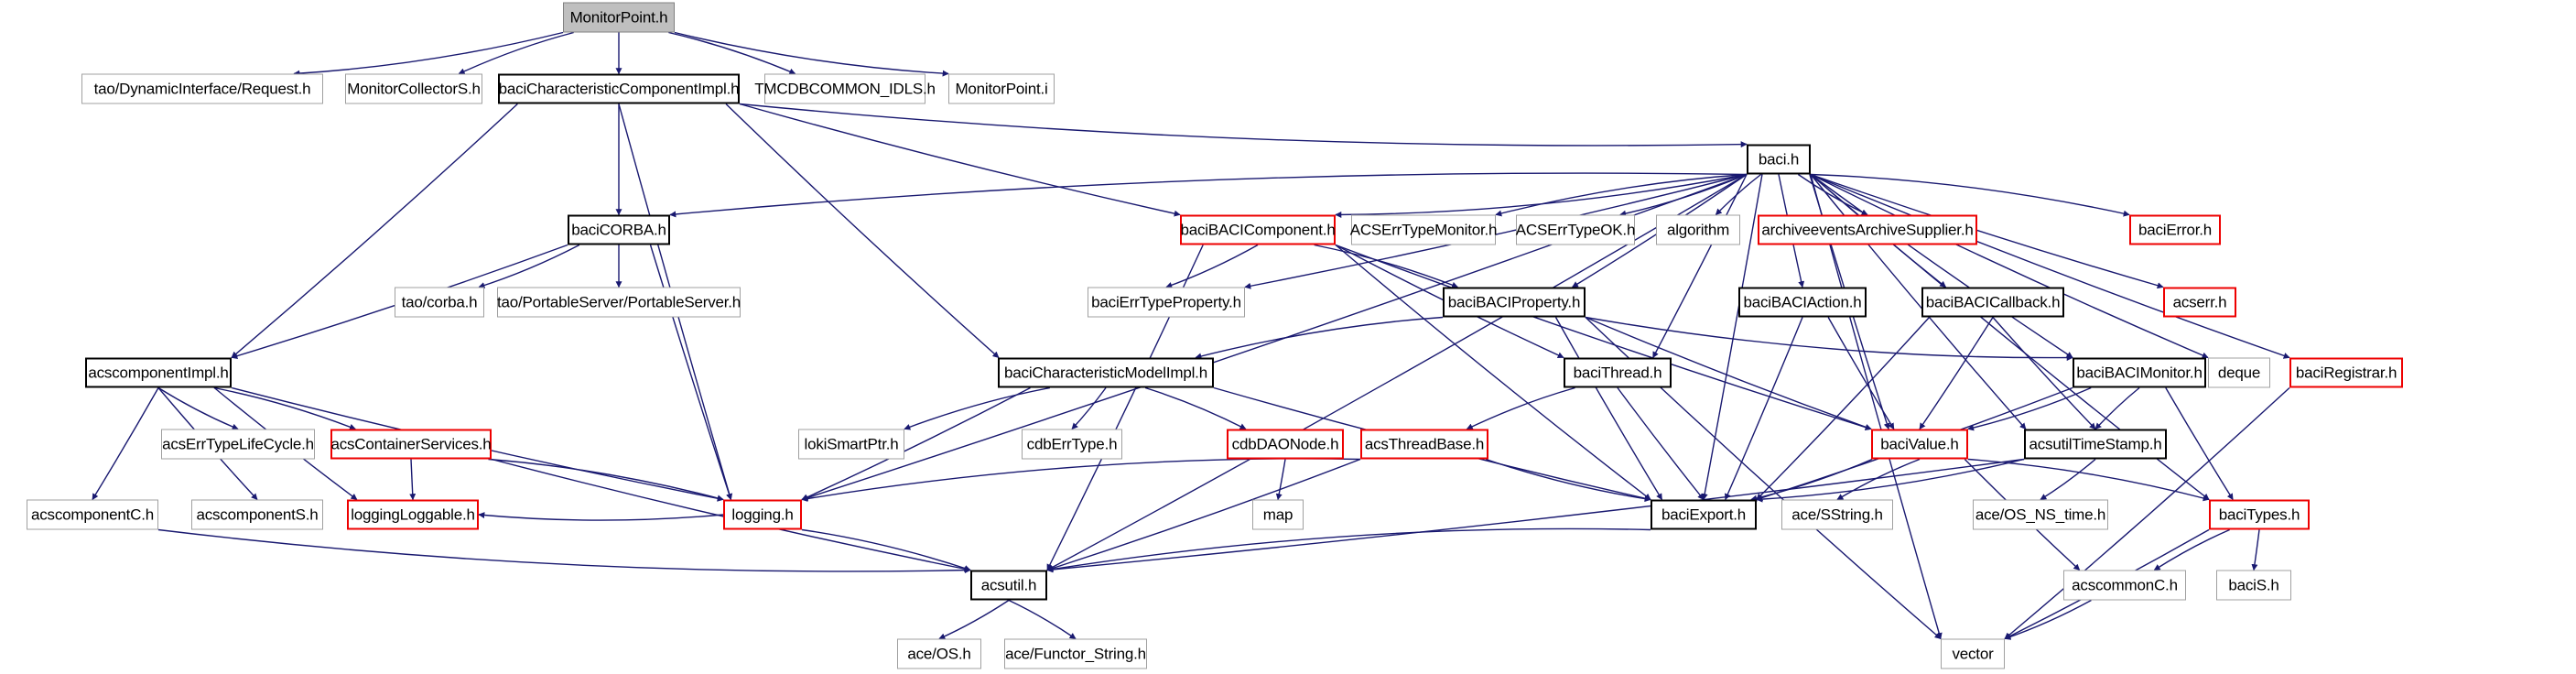 This screenshot has height=674, width=2576. What do you see at coordinates (1868, 229) in the screenshot?
I see `graph-node-archiveeventsarchivesupplier-h: archiveeventsArchiveSupplier.h` at bounding box center [1868, 229].